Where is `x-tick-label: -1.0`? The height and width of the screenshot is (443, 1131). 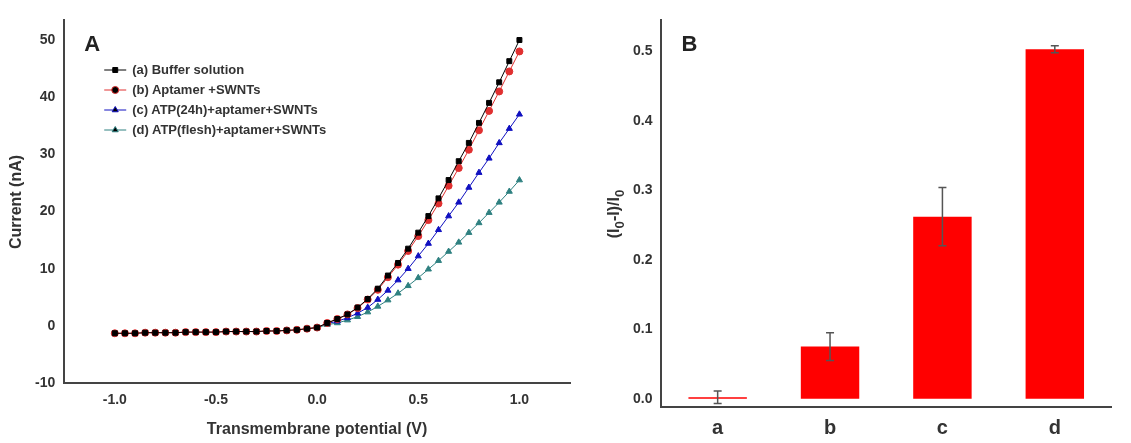 x-tick-label: -1.0 is located at coordinates (115, 399).